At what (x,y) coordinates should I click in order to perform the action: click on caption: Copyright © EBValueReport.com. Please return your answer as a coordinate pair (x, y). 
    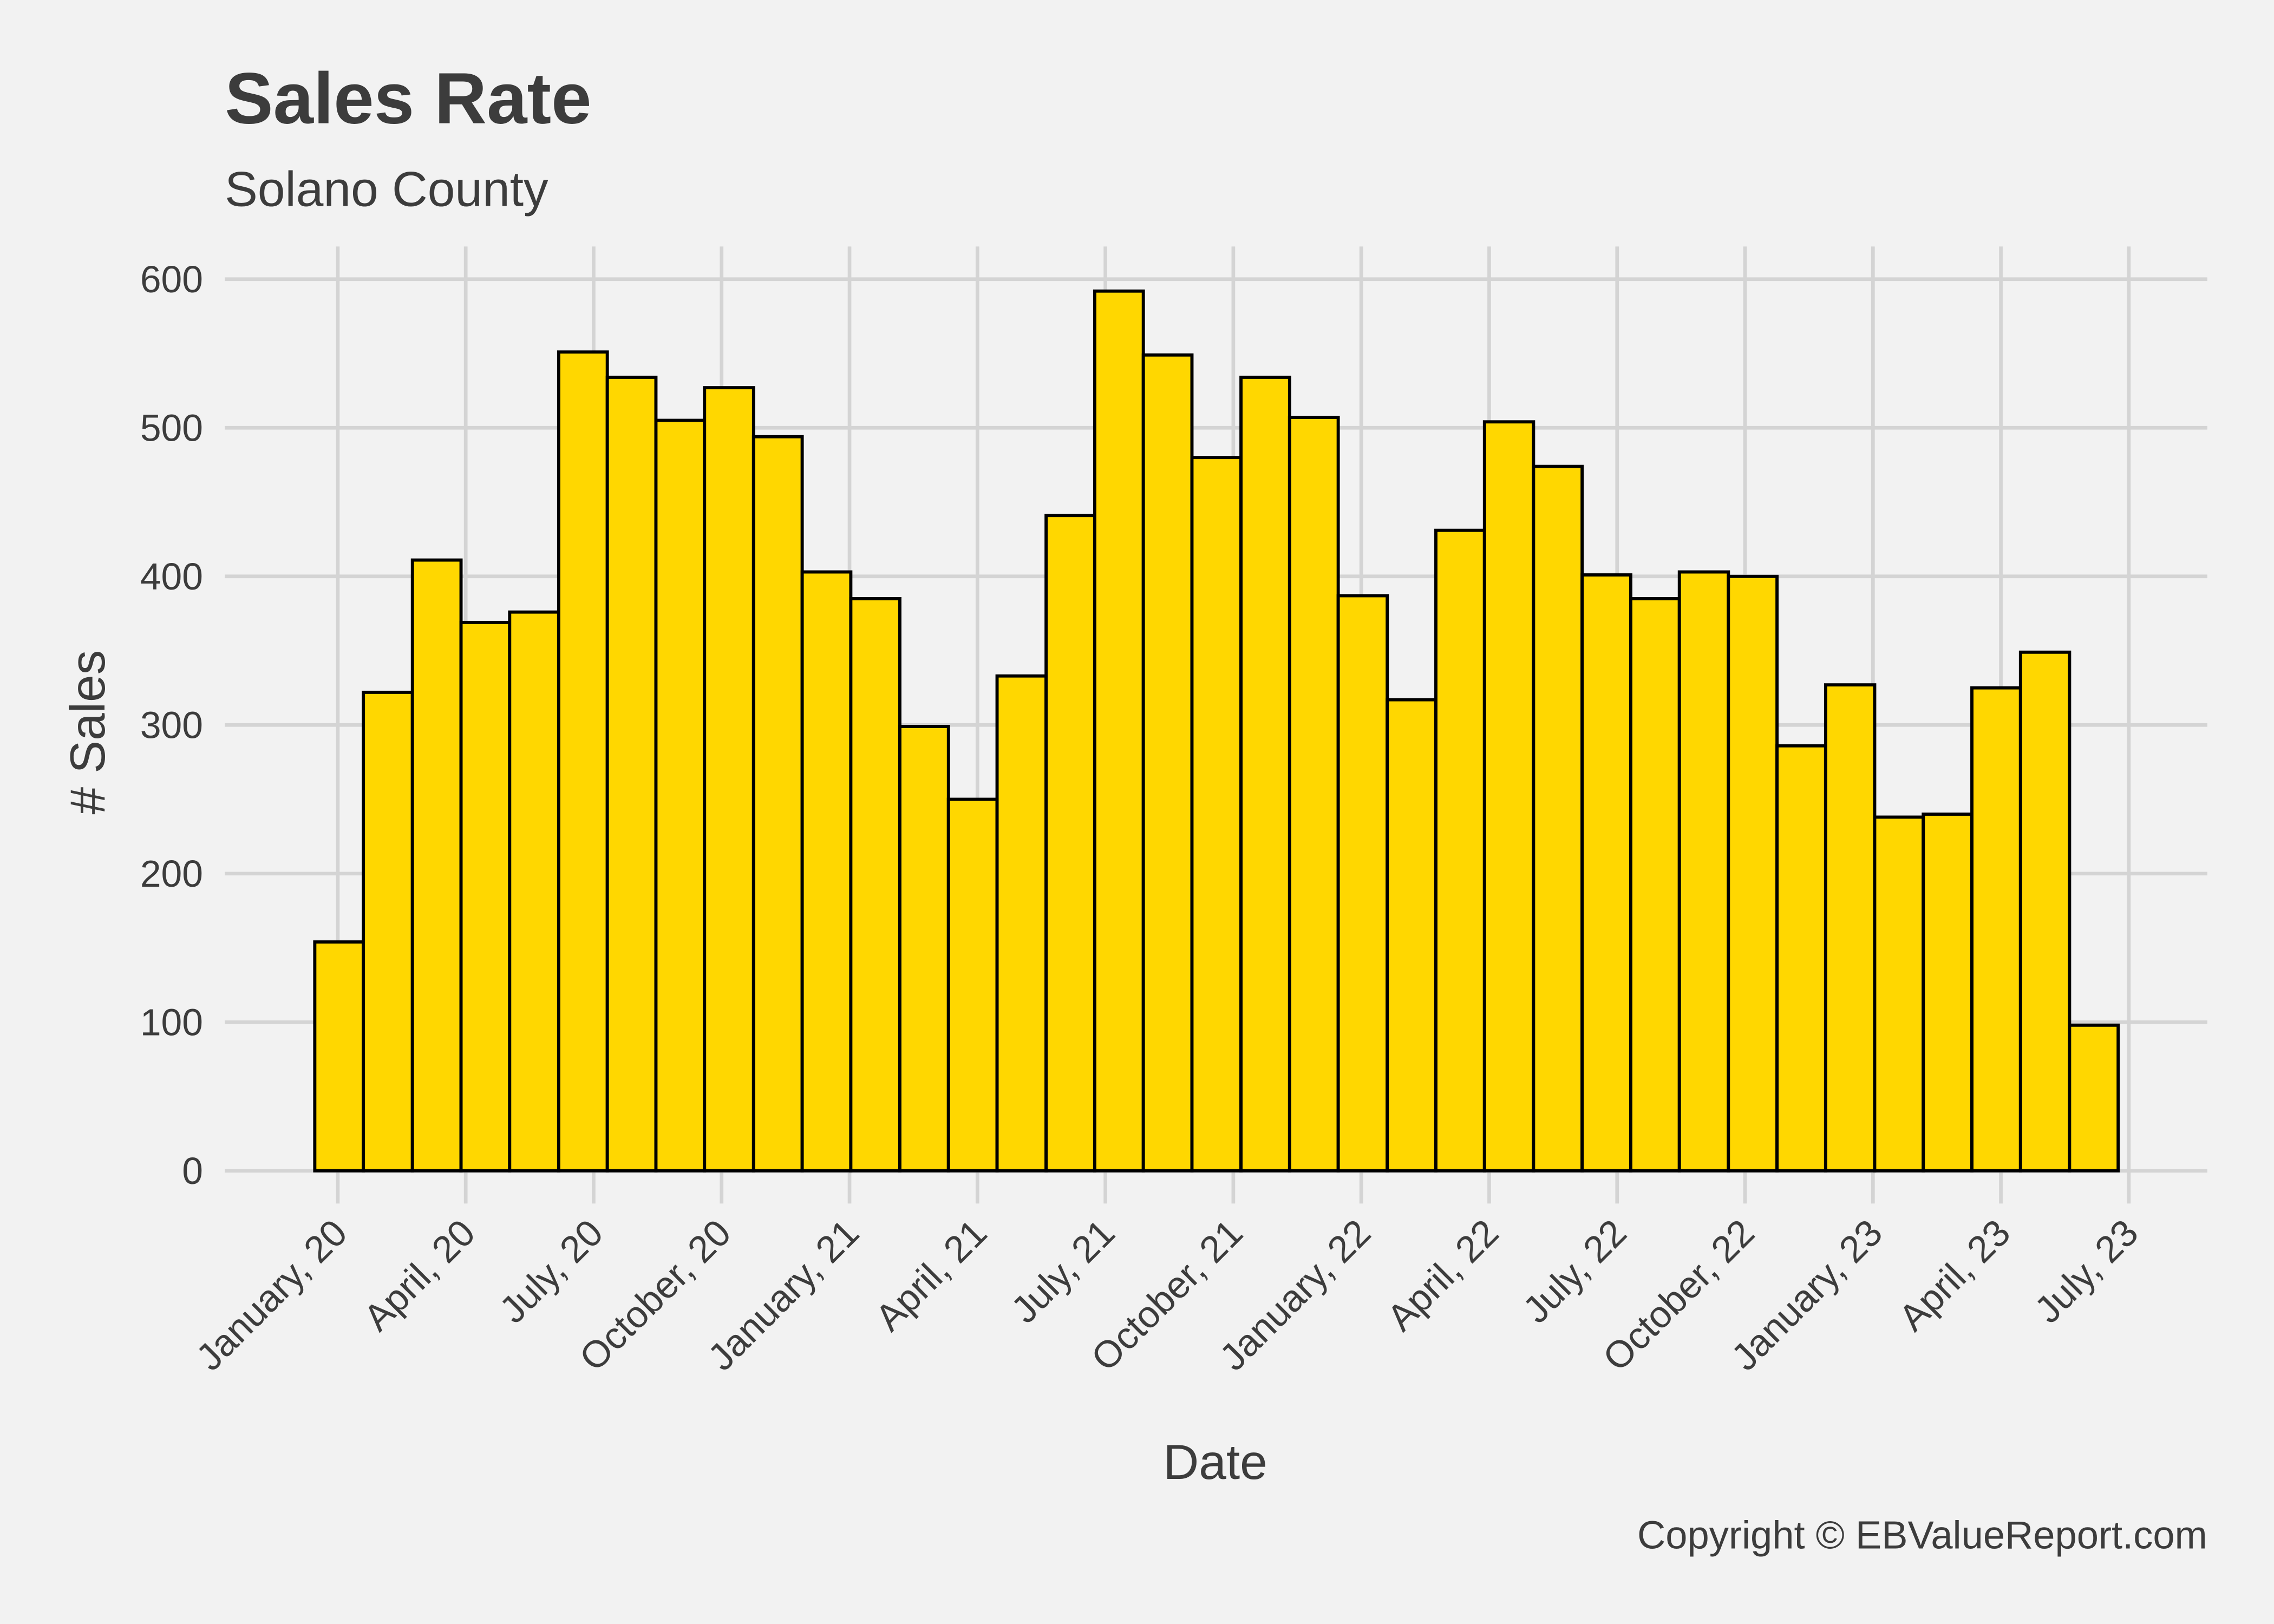
    Looking at the image, I should click on (1922, 1535).